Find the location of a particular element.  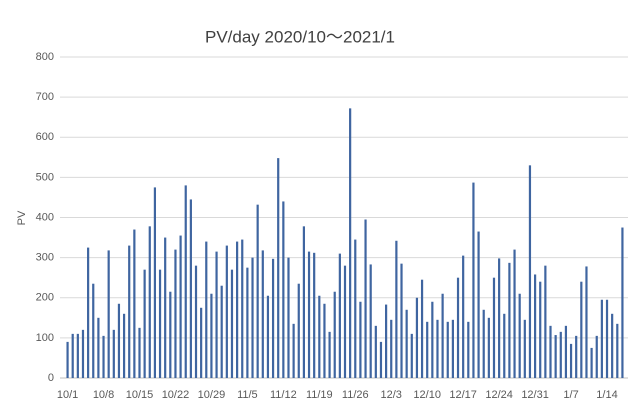

x-tick-label: 11/19 is located at coordinates (319, 395).